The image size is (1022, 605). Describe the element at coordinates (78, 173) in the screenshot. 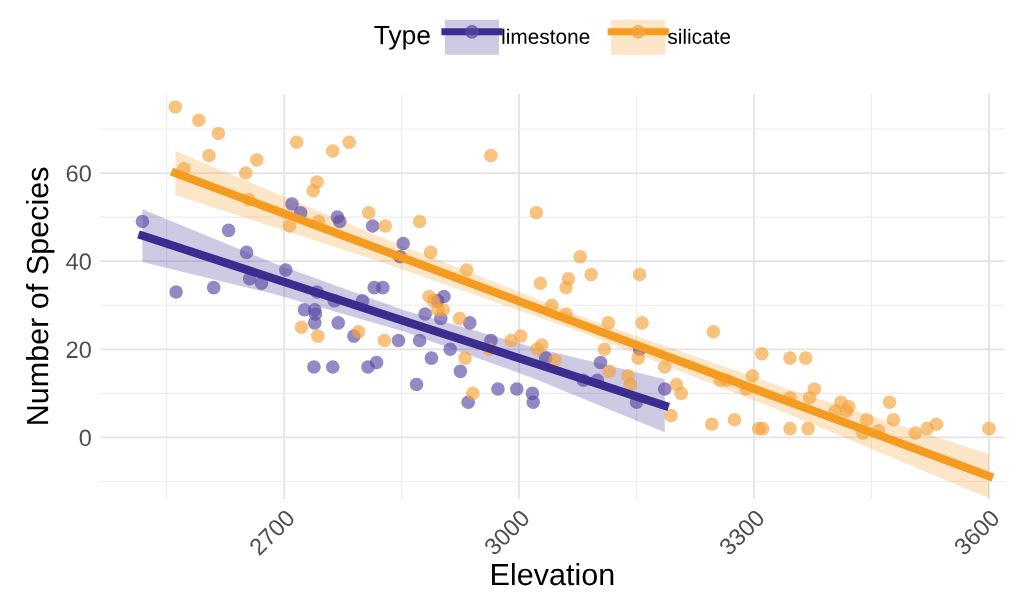

I see `y-tick-label: 60` at that location.